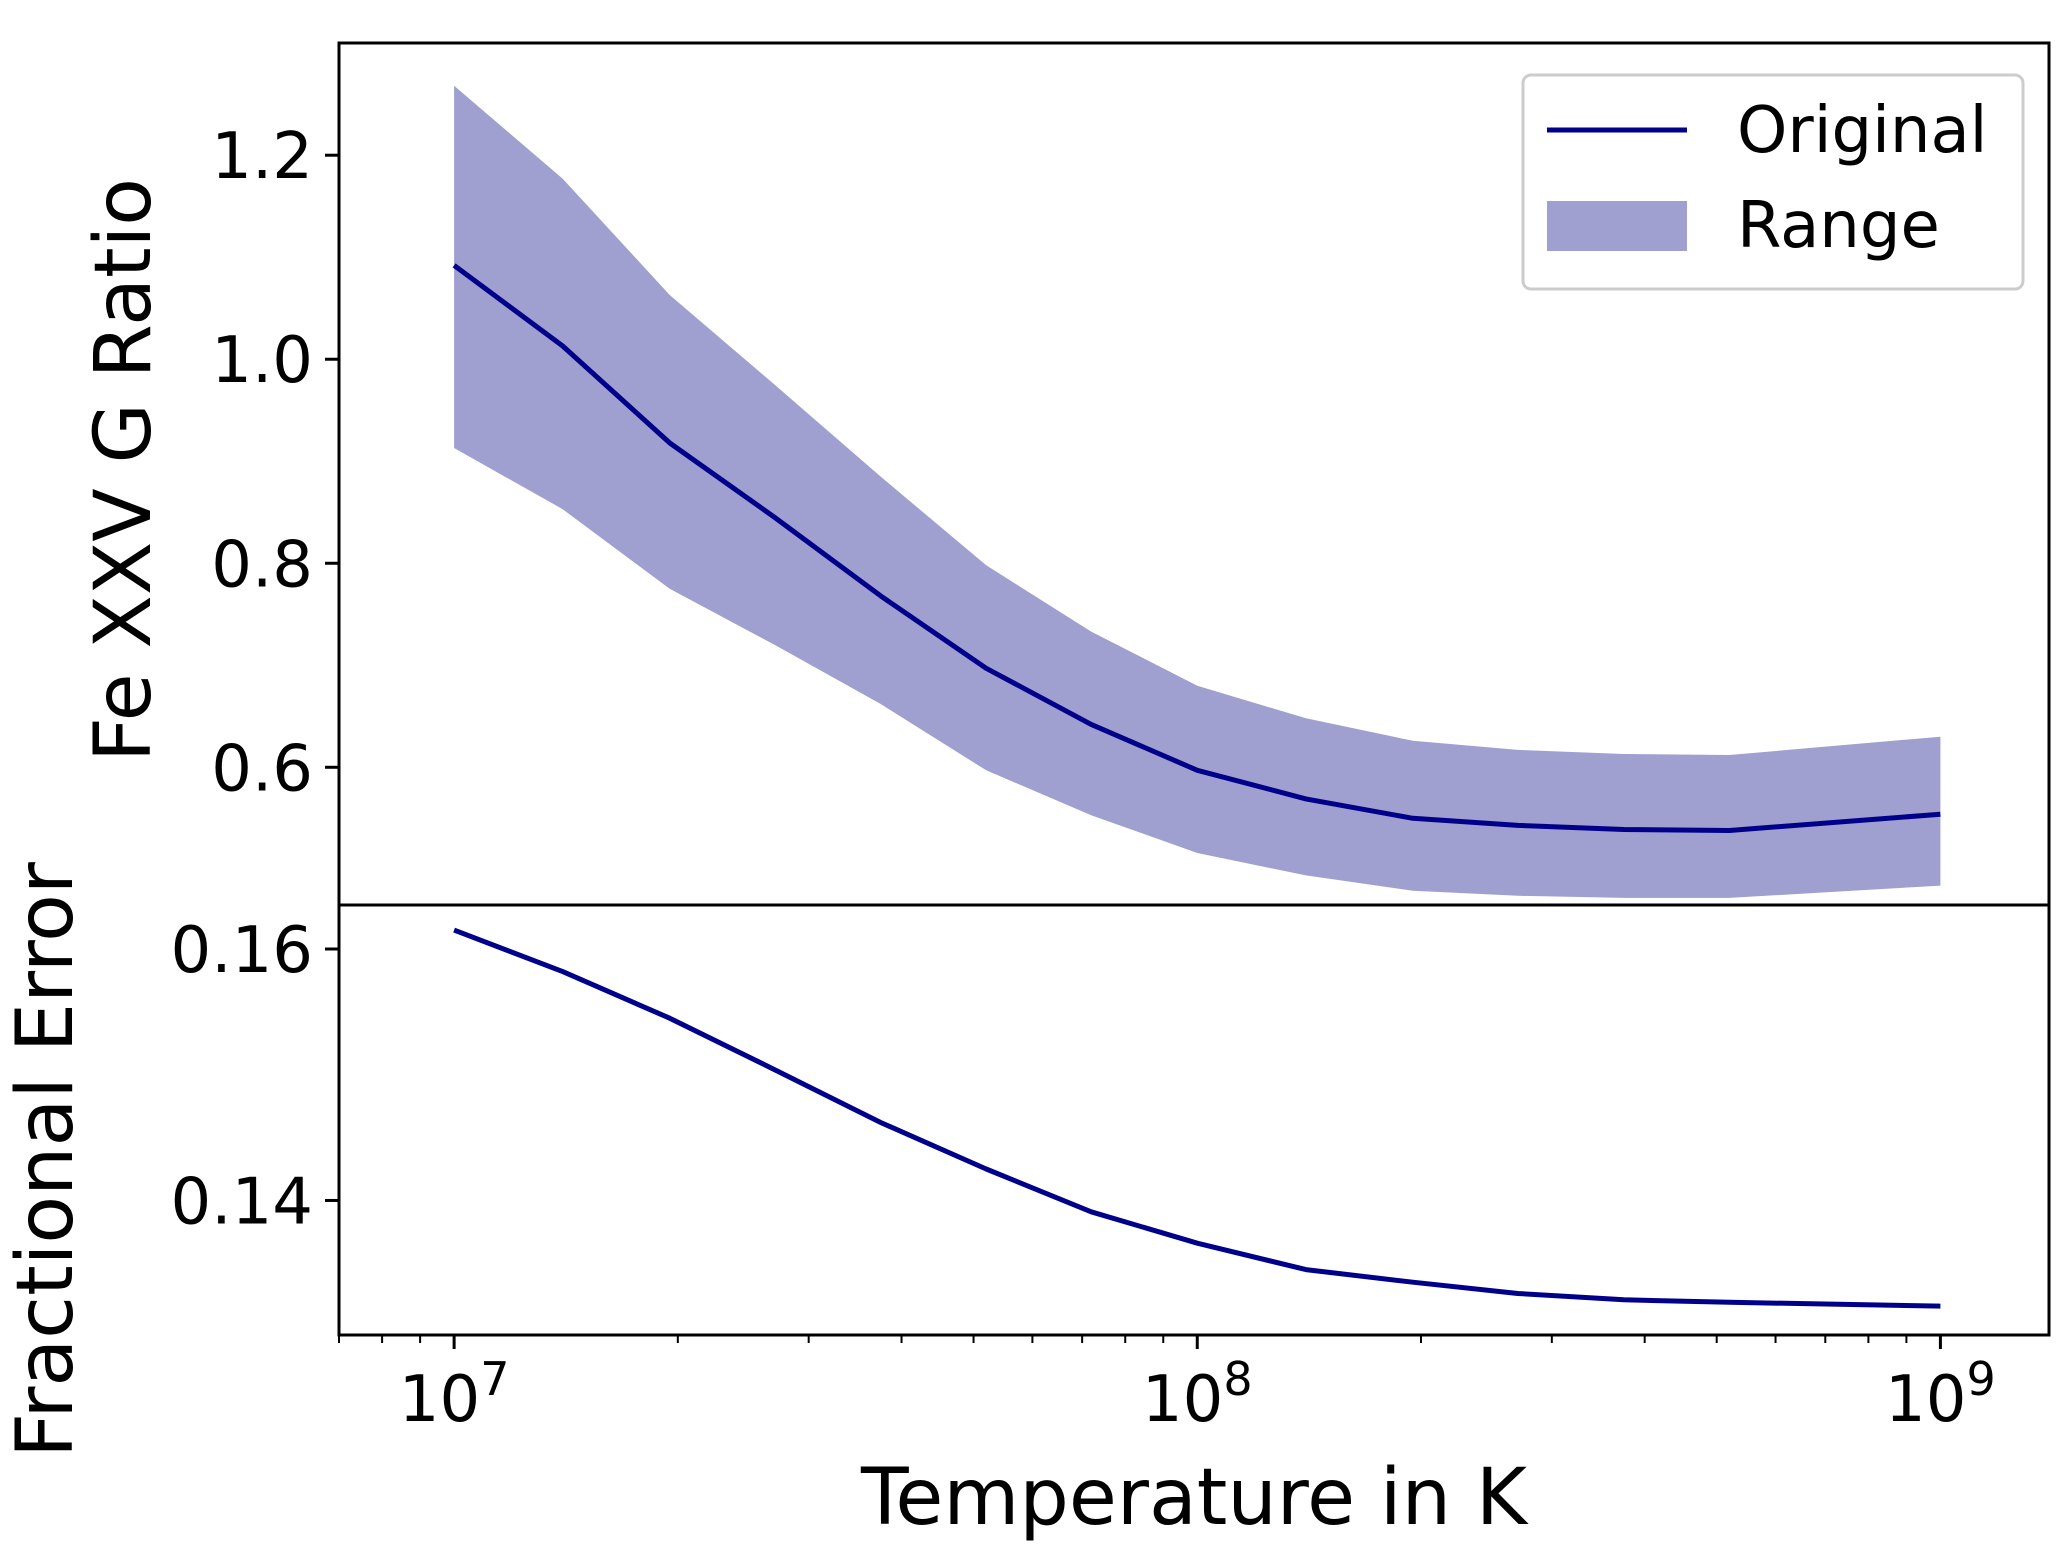 The height and width of the screenshot is (1560, 2066). What do you see at coordinates (1617, 226) in the screenshot?
I see `legend-range-swatch` at bounding box center [1617, 226].